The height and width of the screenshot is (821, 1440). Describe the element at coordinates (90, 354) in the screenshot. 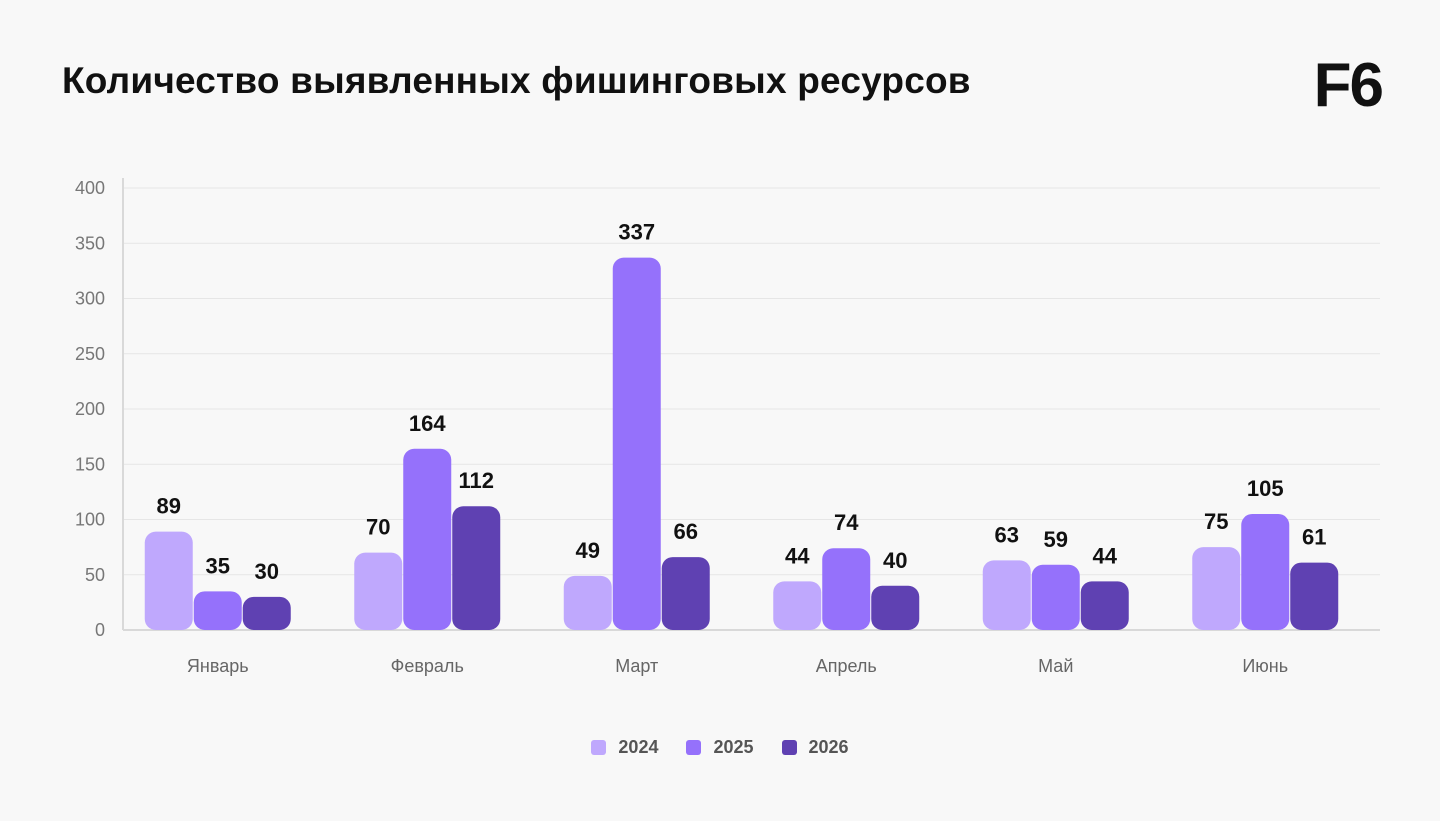

I see `y-tick-label: 250` at that location.